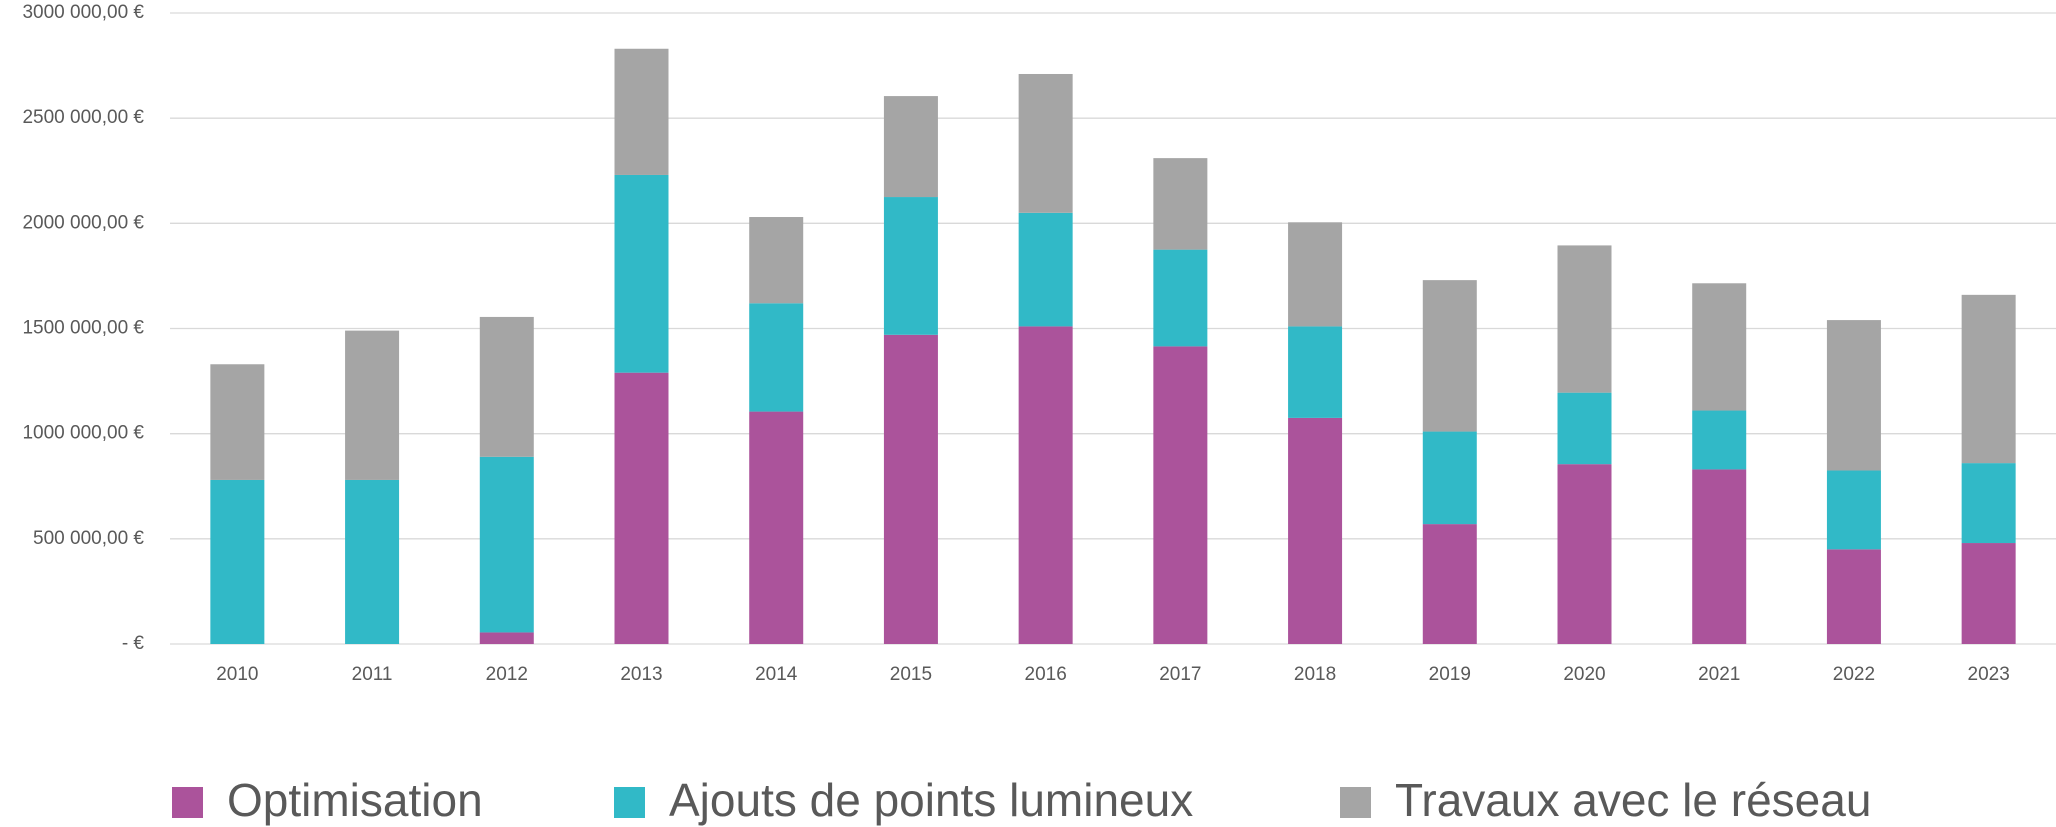 The width and height of the screenshot is (2056, 827). Describe the element at coordinates (133, 643) in the screenshot. I see `y-tick-label: - €` at that location.